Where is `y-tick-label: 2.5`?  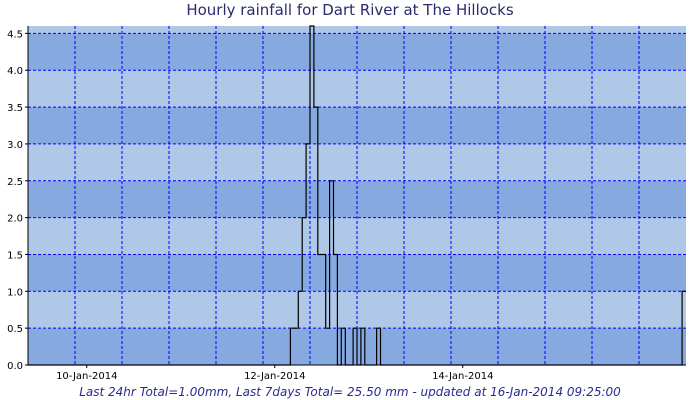
y-tick-label: 2.5 is located at coordinates (15, 182).